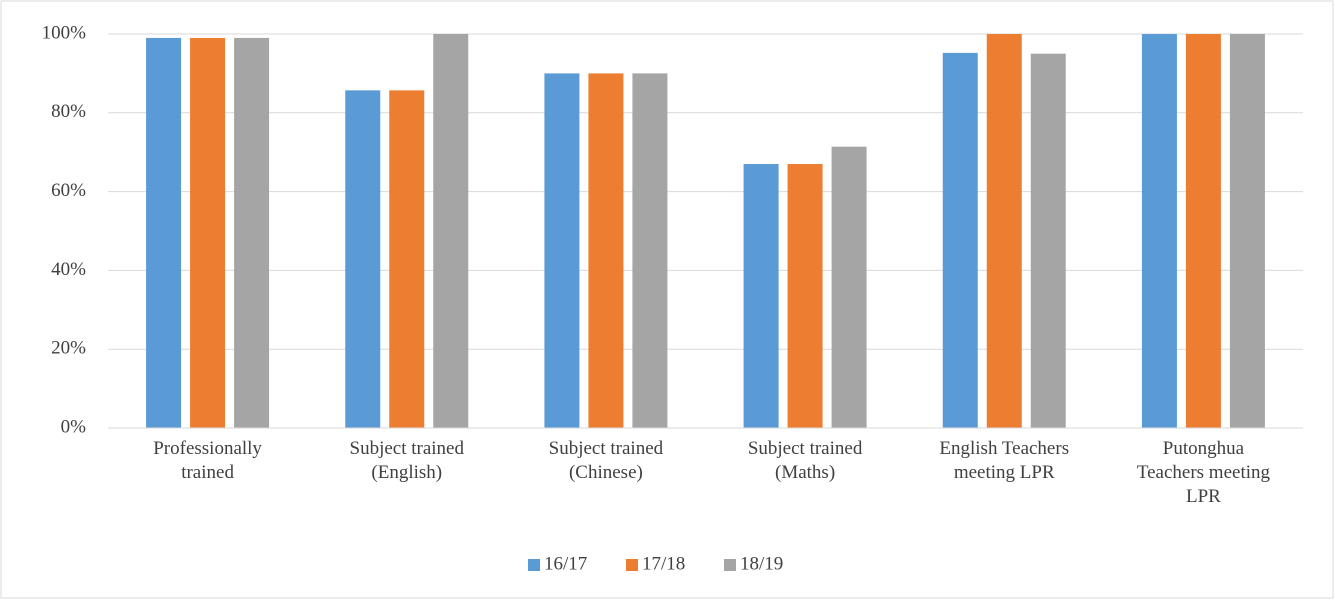  Describe the element at coordinates (207, 460) in the screenshot. I see `x-tick-label: Professionally trained` at that location.